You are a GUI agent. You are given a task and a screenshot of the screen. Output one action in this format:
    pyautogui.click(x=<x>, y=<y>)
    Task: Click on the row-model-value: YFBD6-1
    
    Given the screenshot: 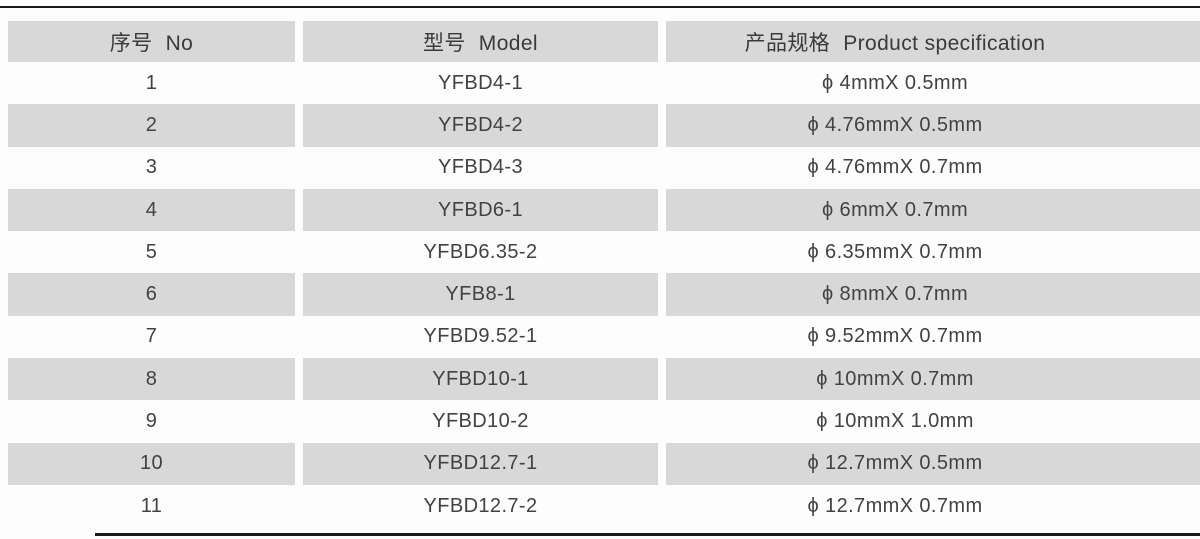 What is the action you would take?
    pyautogui.click(x=480, y=209)
    